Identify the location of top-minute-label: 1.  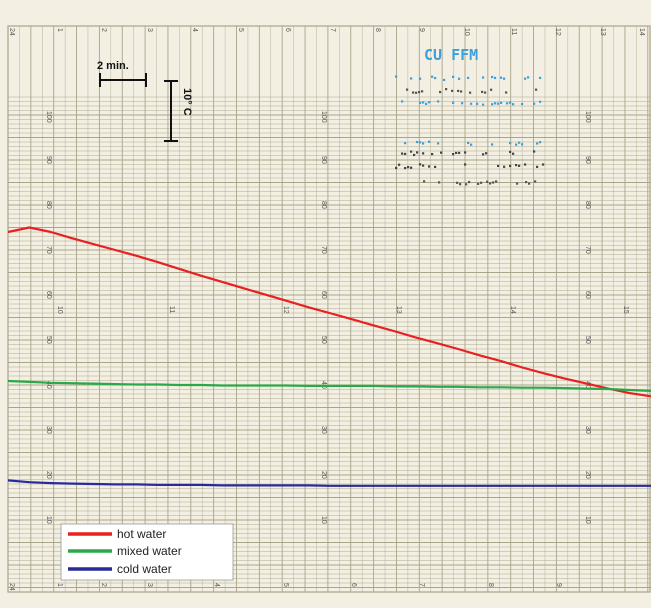
(59, 30).